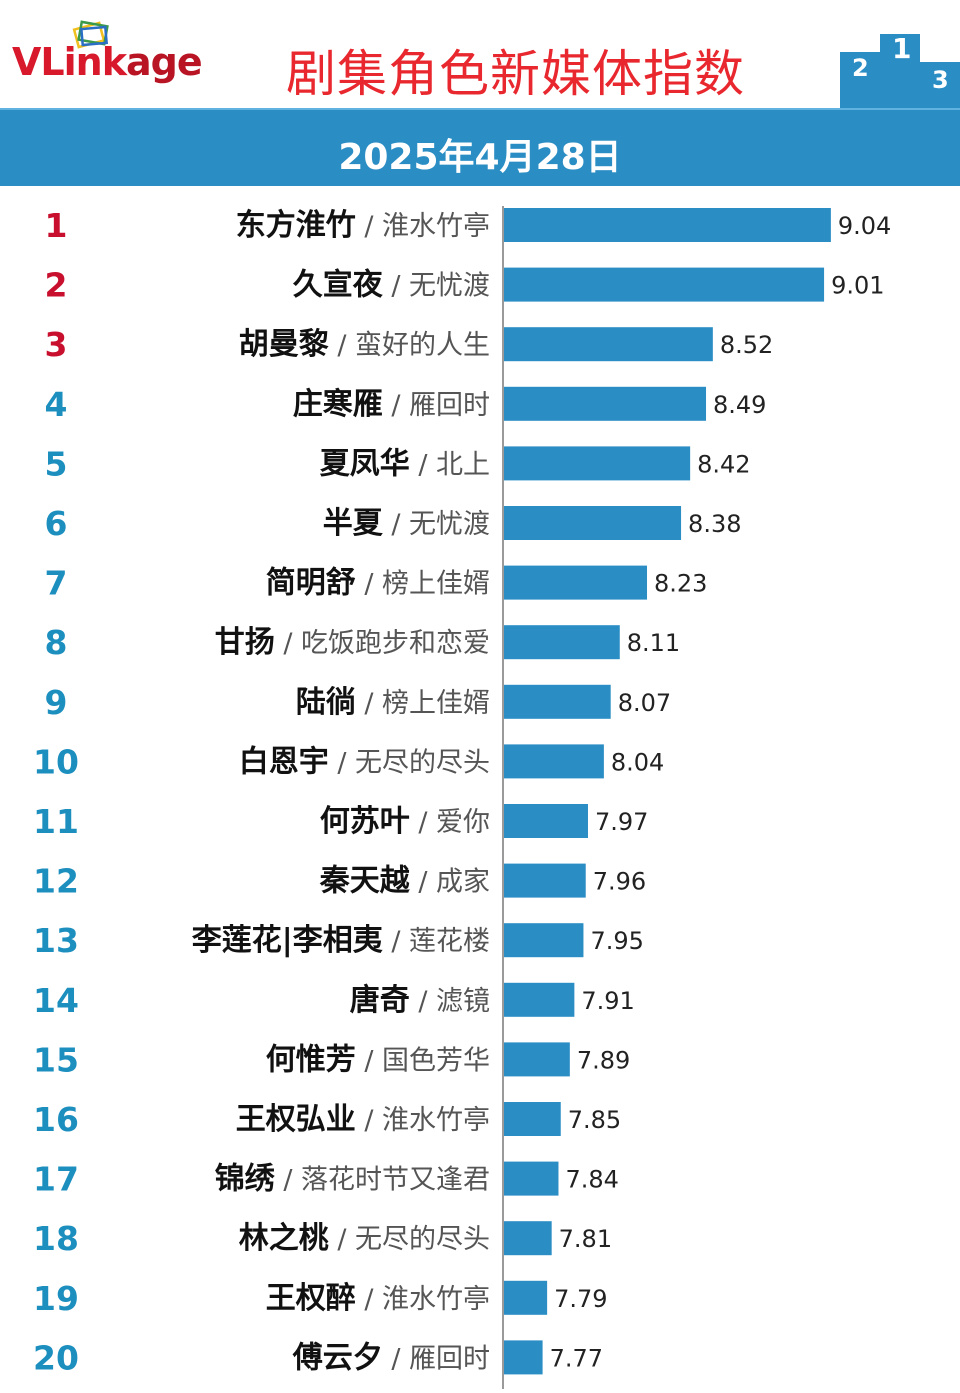 This screenshot has height=1393, width=960. I want to click on value-label: 7.95, so click(616, 941).